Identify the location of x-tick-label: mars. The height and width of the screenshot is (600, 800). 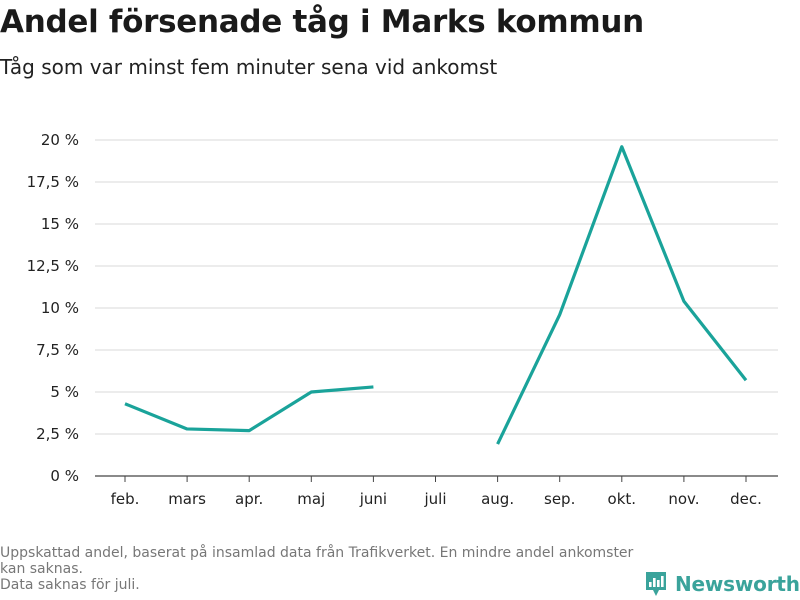
(187, 499).